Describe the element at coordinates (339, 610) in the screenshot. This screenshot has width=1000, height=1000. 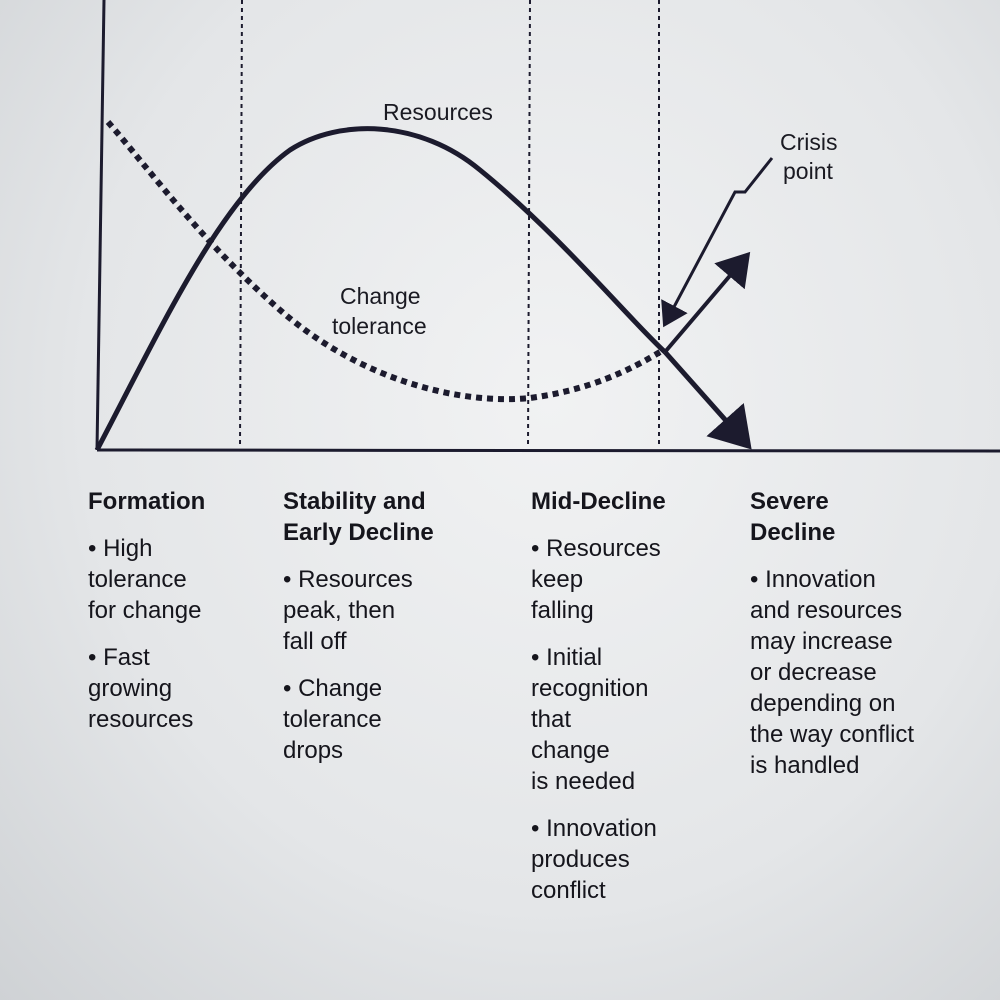
I see `bullet-line: peak, then` at that location.